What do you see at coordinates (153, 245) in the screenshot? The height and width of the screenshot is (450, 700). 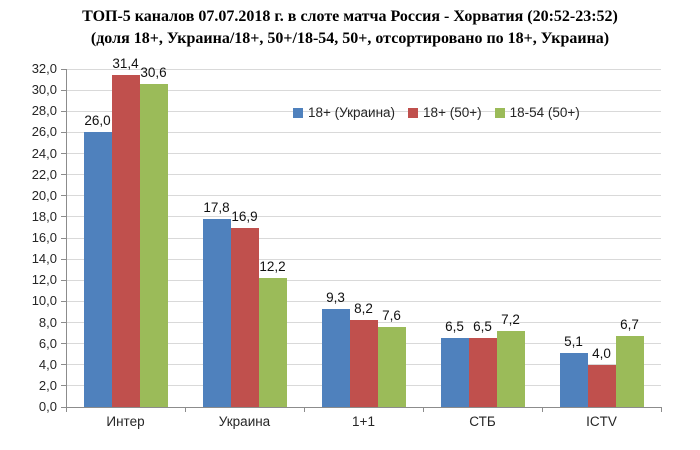 I see `bar-Интер-18-54 (50+)` at bounding box center [153, 245].